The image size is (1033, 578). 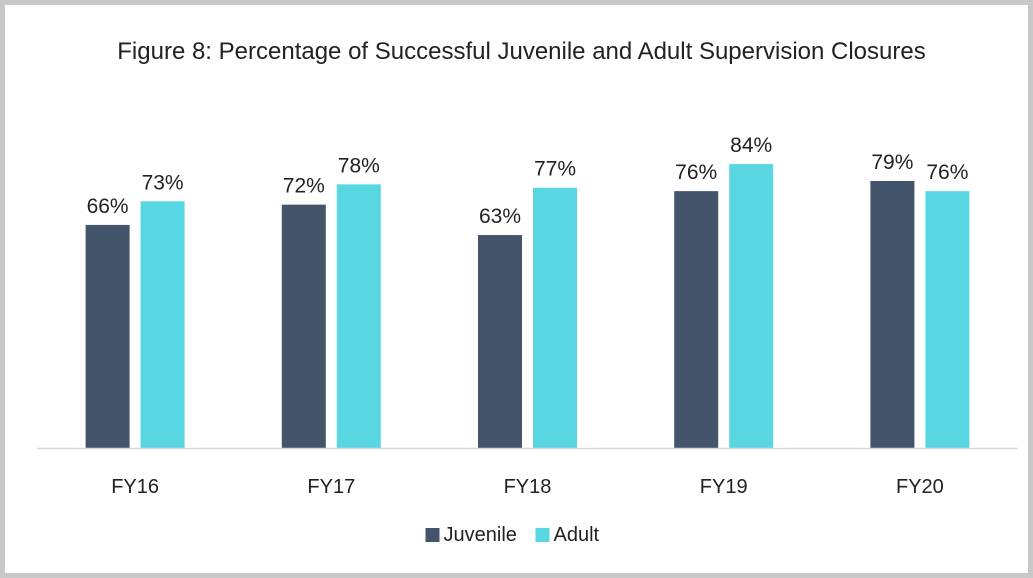 What do you see at coordinates (108, 206) in the screenshot?
I see `data-label-juvenile-fy16: 66%` at bounding box center [108, 206].